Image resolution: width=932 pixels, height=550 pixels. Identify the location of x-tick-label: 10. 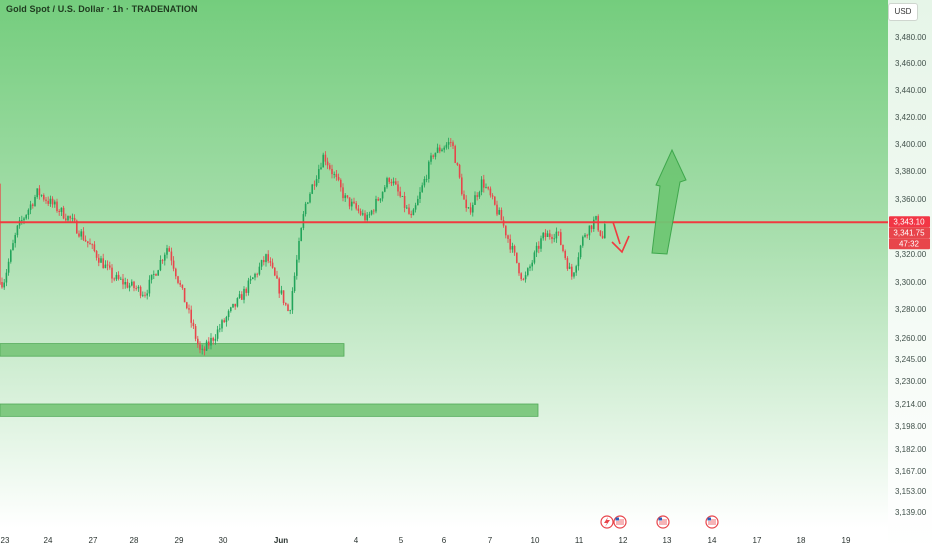
(535, 540).